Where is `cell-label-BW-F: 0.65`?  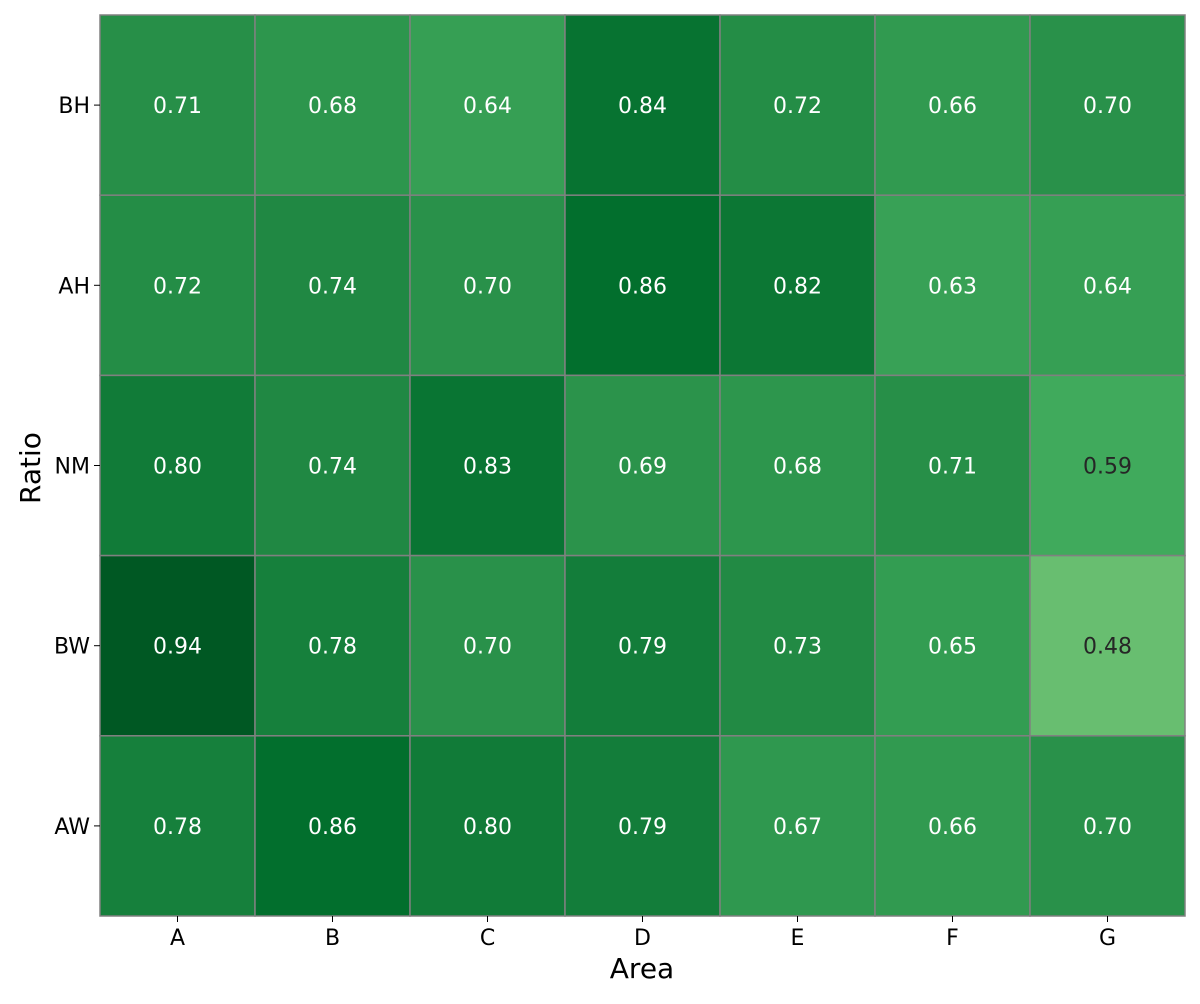
cell-label-BW-F: 0.65 is located at coordinates (952, 647).